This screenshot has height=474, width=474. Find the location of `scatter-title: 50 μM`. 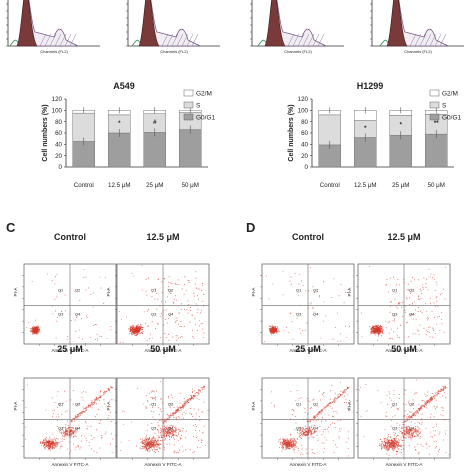

scatter-title: 50 μM is located at coordinates (404, 349).